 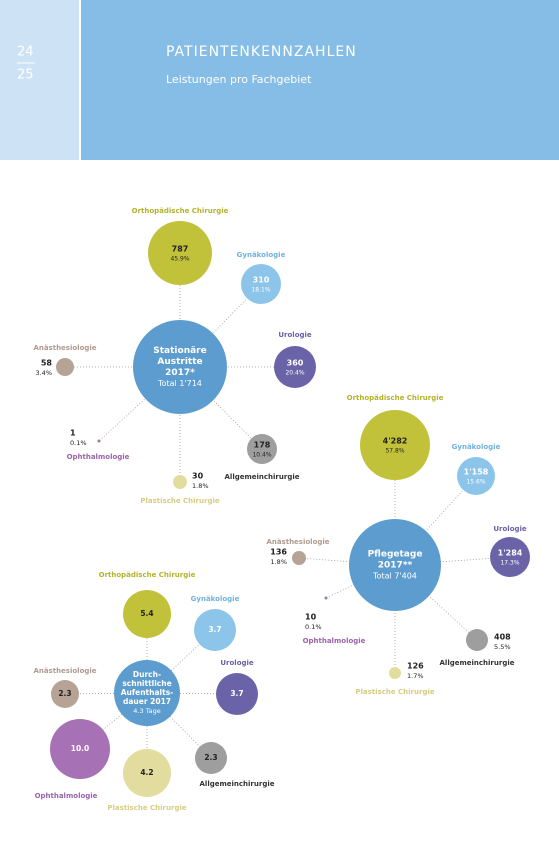 I want to click on node-percent: 17.3%, so click(x=509, y=563).